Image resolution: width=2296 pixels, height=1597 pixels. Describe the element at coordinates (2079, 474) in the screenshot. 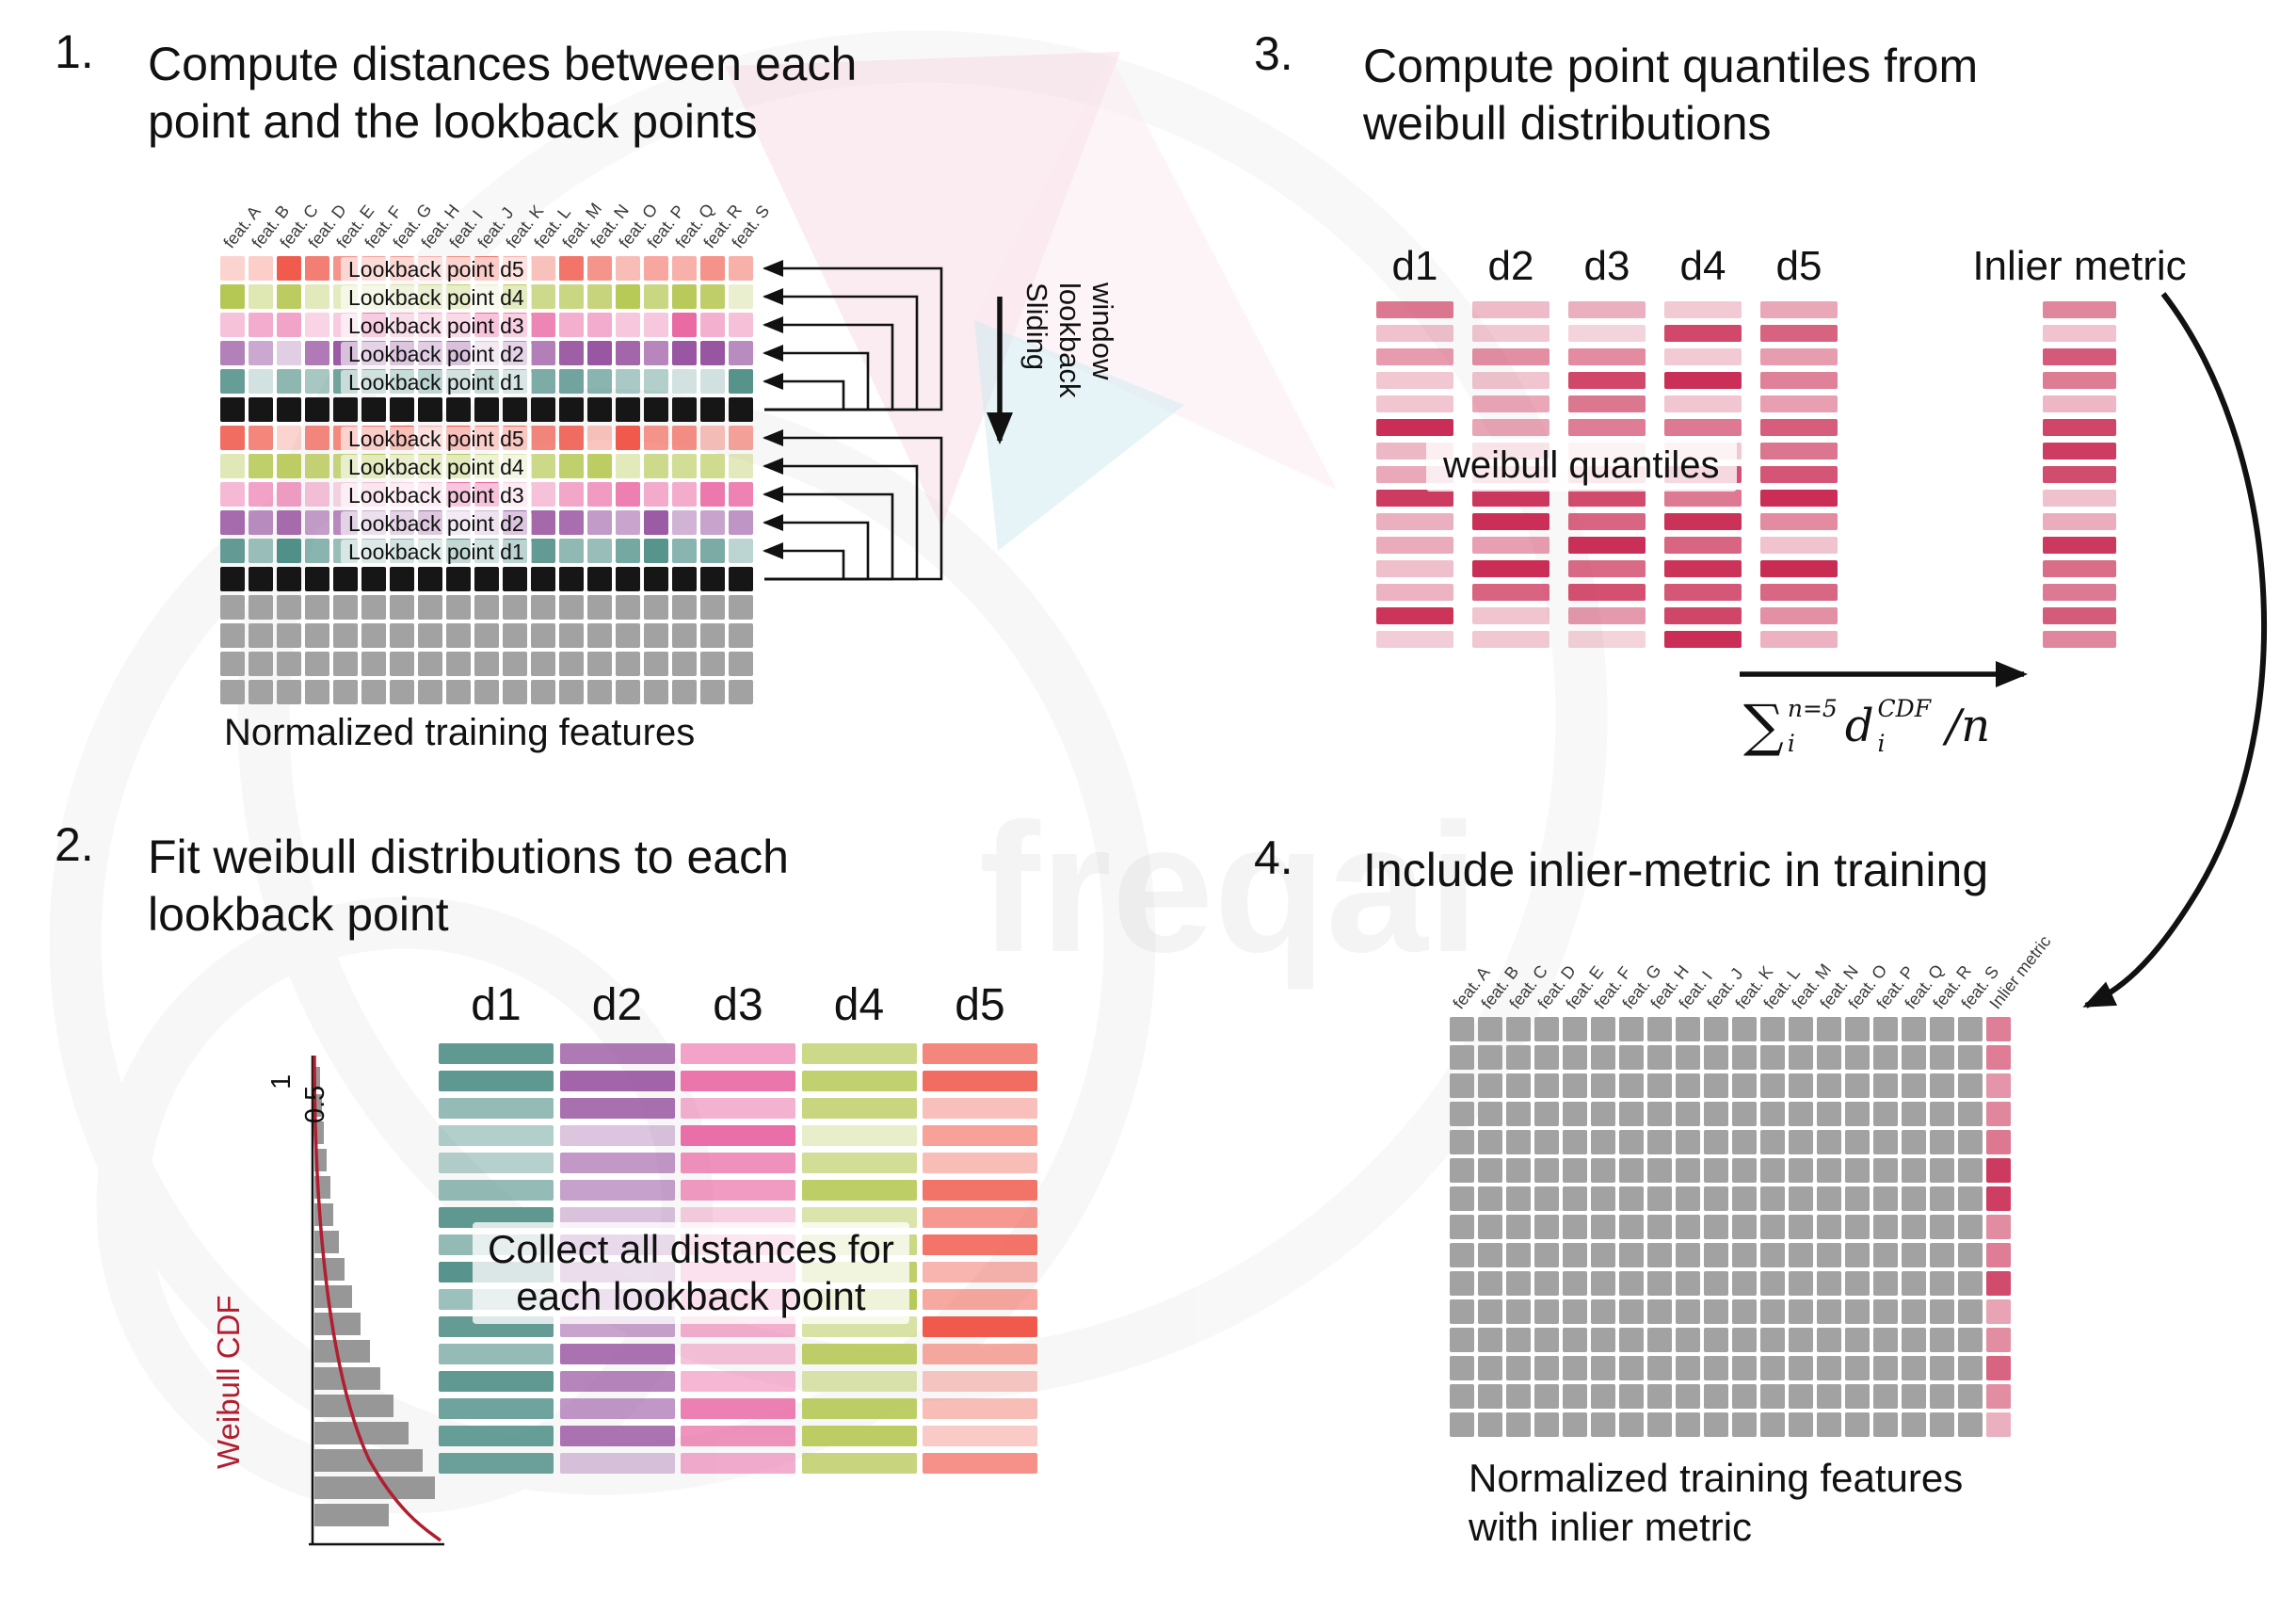

I see `inlier-metric-column` at that location.